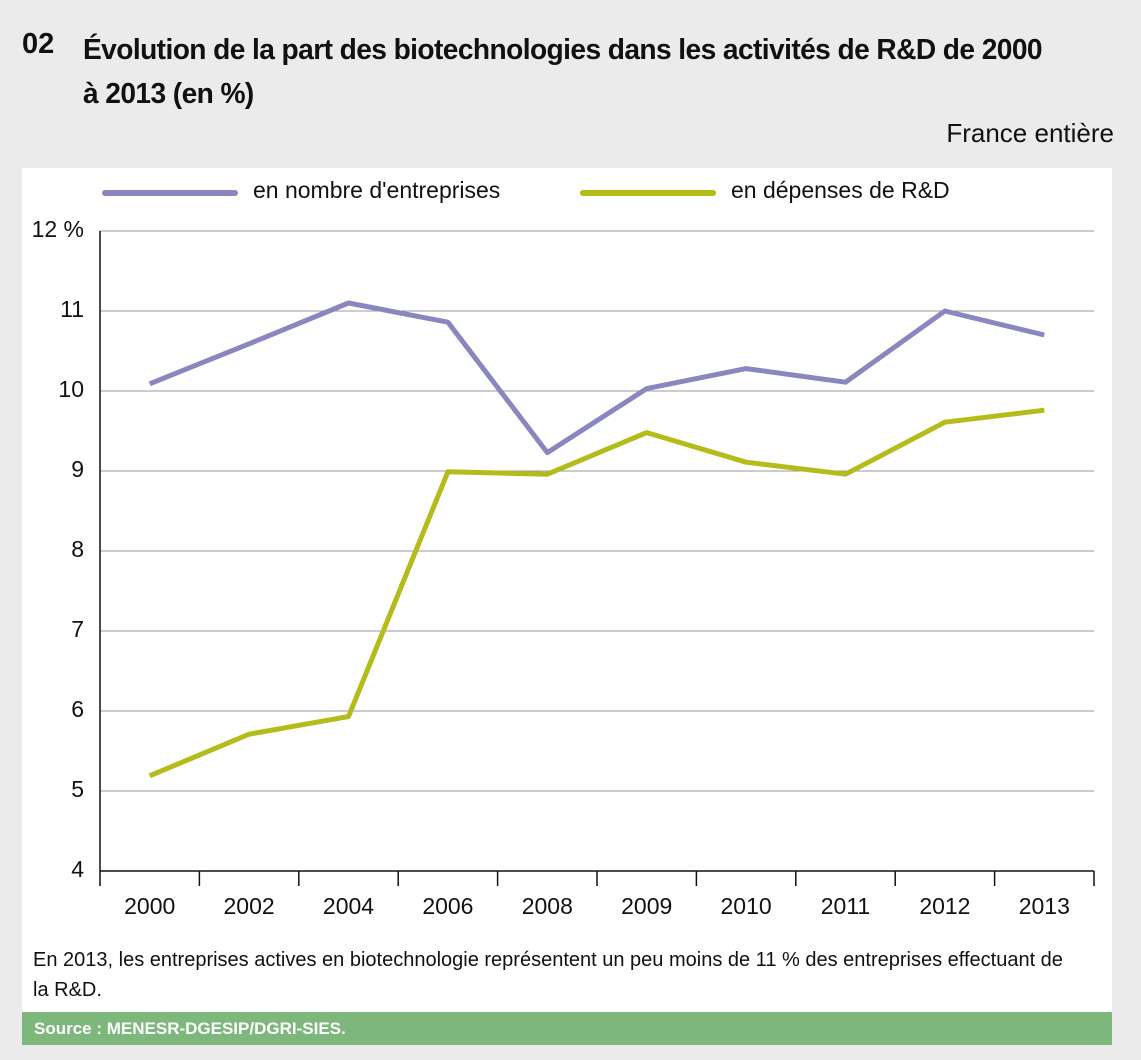  Describe the element at coordinates (38, 44) in the screenshot. I see `figure-number: 02` at that location.